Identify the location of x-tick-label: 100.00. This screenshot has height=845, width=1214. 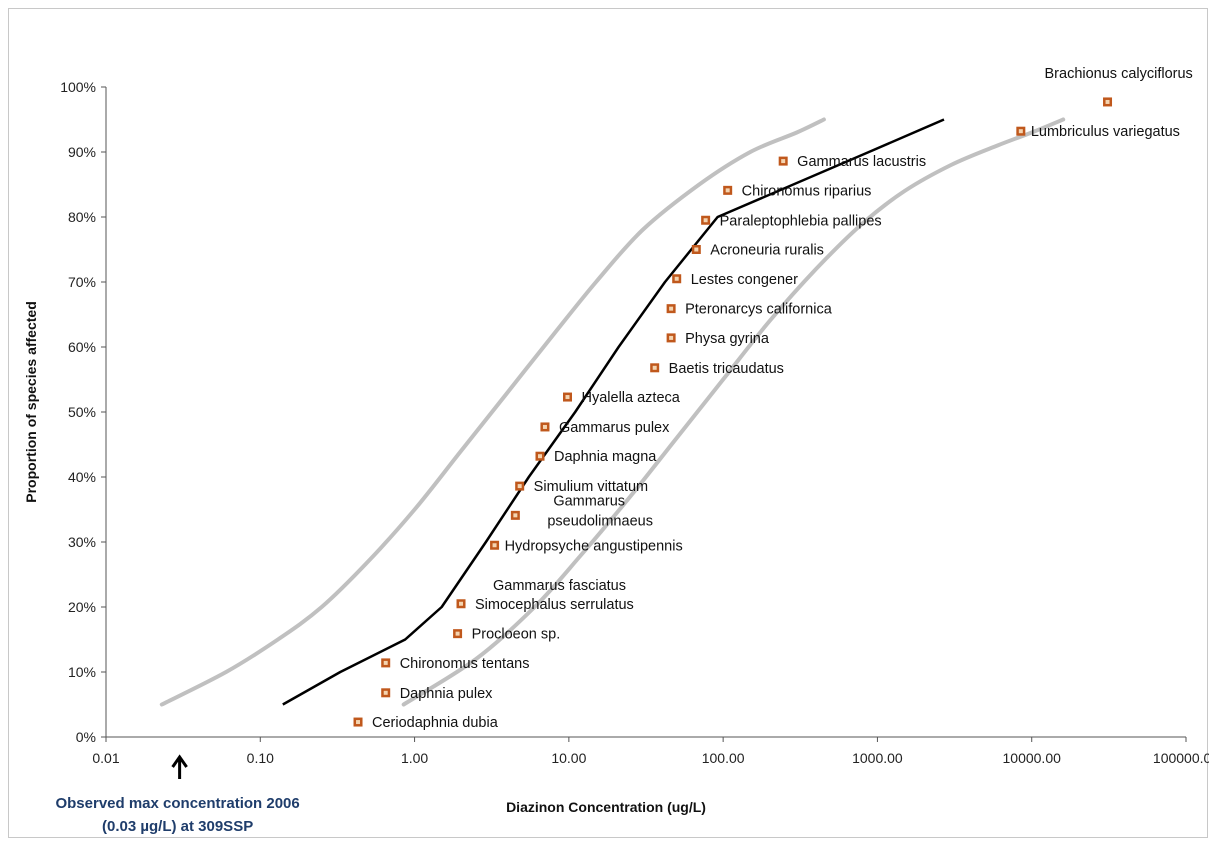
(723, 758).